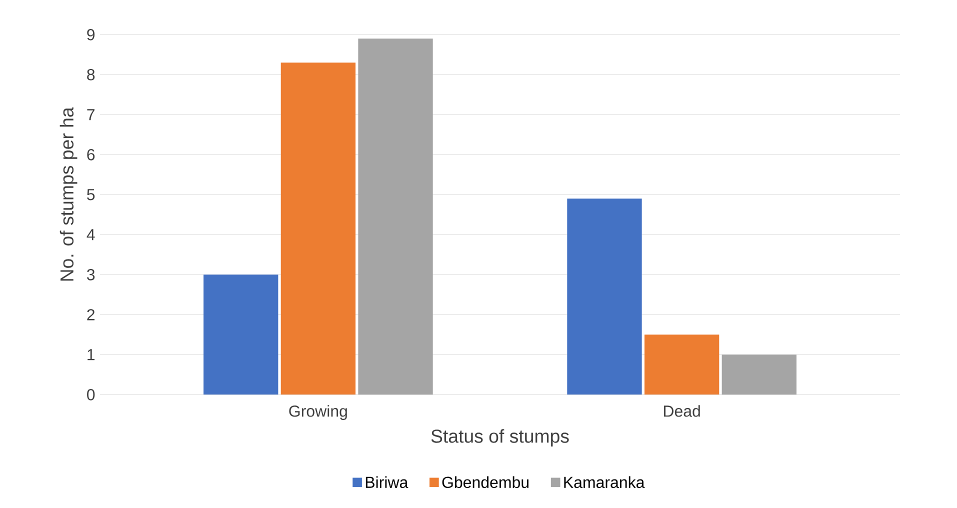  What do you see at coordinates (69, 194) in the screenshot?
I see `y-axis-title: No. of stumps per ha` at bounding box center [69, 194].